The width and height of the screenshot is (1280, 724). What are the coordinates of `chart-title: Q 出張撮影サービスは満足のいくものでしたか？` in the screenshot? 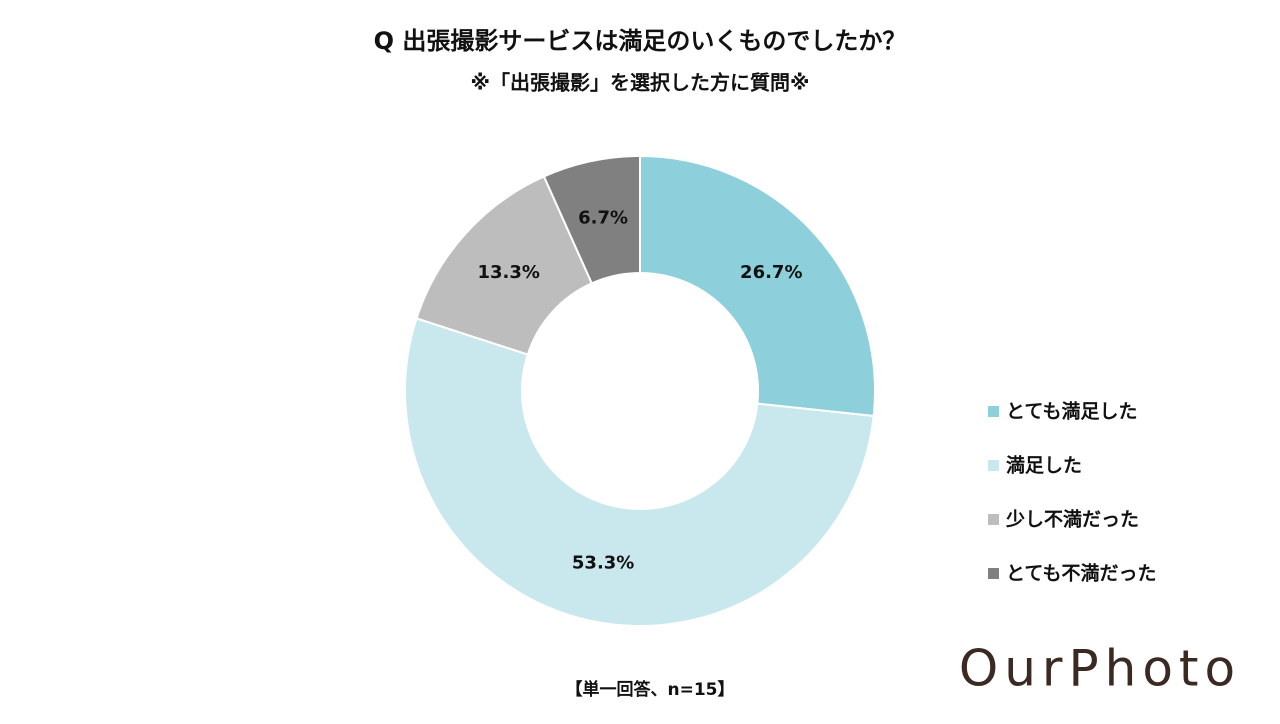 It's located at (640, 41).